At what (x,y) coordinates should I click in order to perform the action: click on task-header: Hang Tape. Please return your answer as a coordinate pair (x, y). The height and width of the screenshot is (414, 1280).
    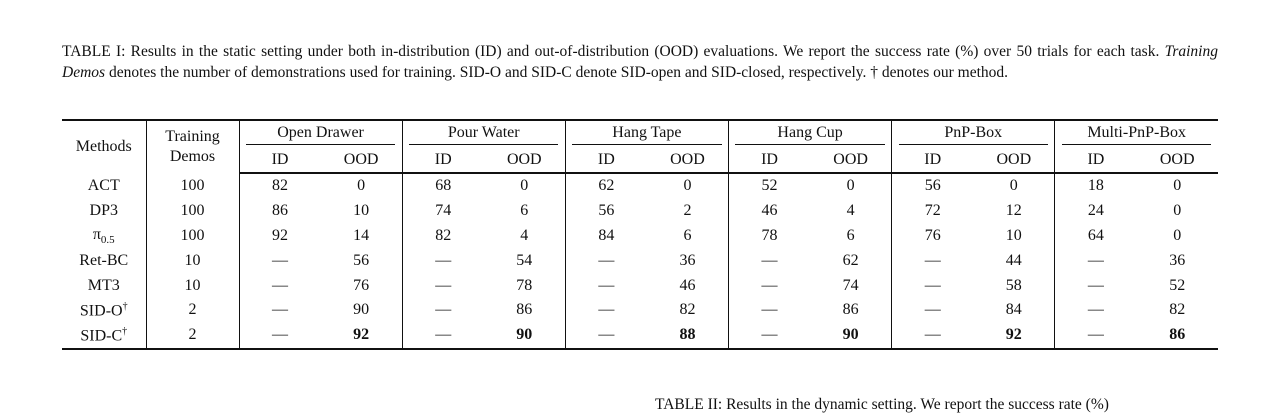
    Looking at the image, I should click on (646, 133).